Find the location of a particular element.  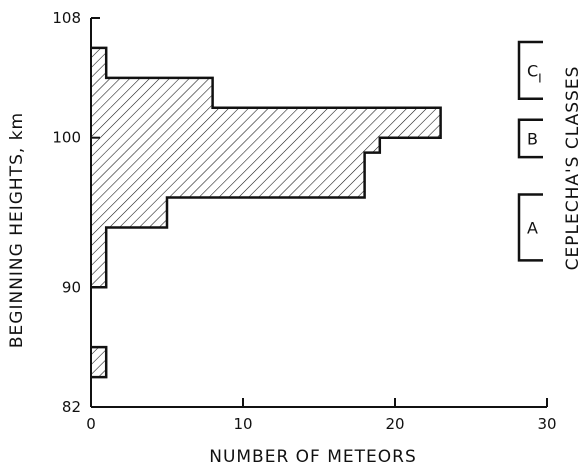

y-axis-label: BEGINNING HEIGHTS, km is located at coordinates (17, 230).